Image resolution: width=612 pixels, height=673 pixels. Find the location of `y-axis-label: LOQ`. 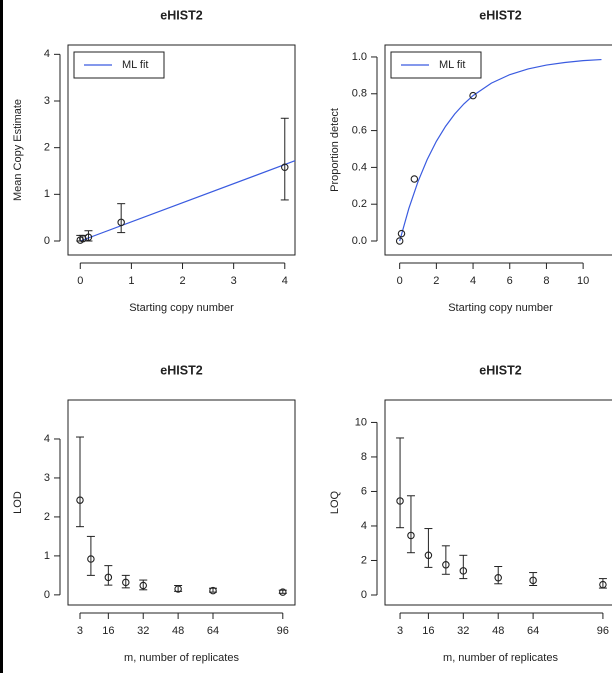

y-axis-label: LOQ is located at coordinates (335, 502).